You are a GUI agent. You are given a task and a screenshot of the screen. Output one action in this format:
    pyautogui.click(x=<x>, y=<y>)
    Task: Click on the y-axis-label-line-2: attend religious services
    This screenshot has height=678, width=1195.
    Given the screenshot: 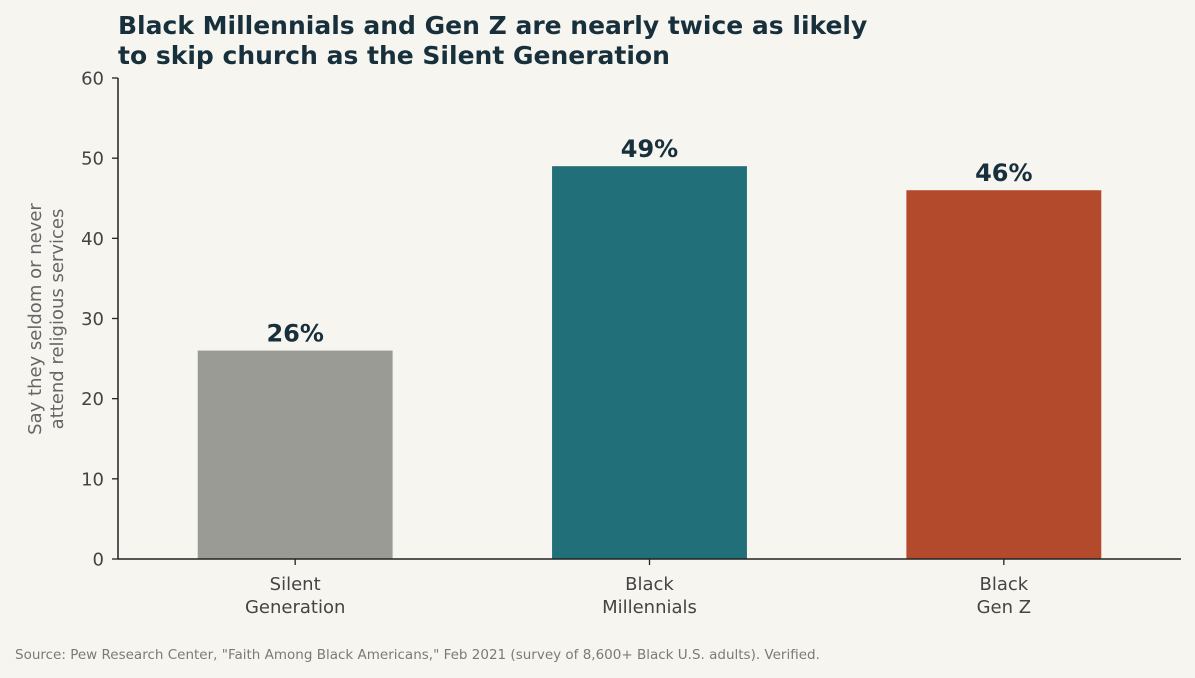 What is the action you would take?
    pyautogui.click(x=57, y=319)
    